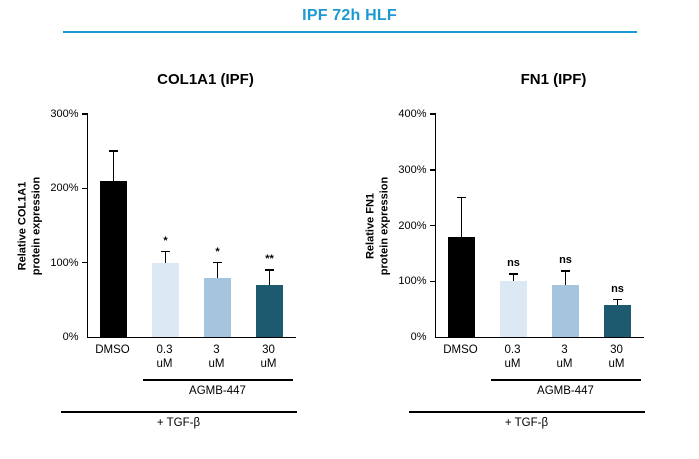 Image resolution: width=699 pixels, height=459 pixels. I want to click on y-axis-label: Relative FN1 protein expression, so click(377, 225).